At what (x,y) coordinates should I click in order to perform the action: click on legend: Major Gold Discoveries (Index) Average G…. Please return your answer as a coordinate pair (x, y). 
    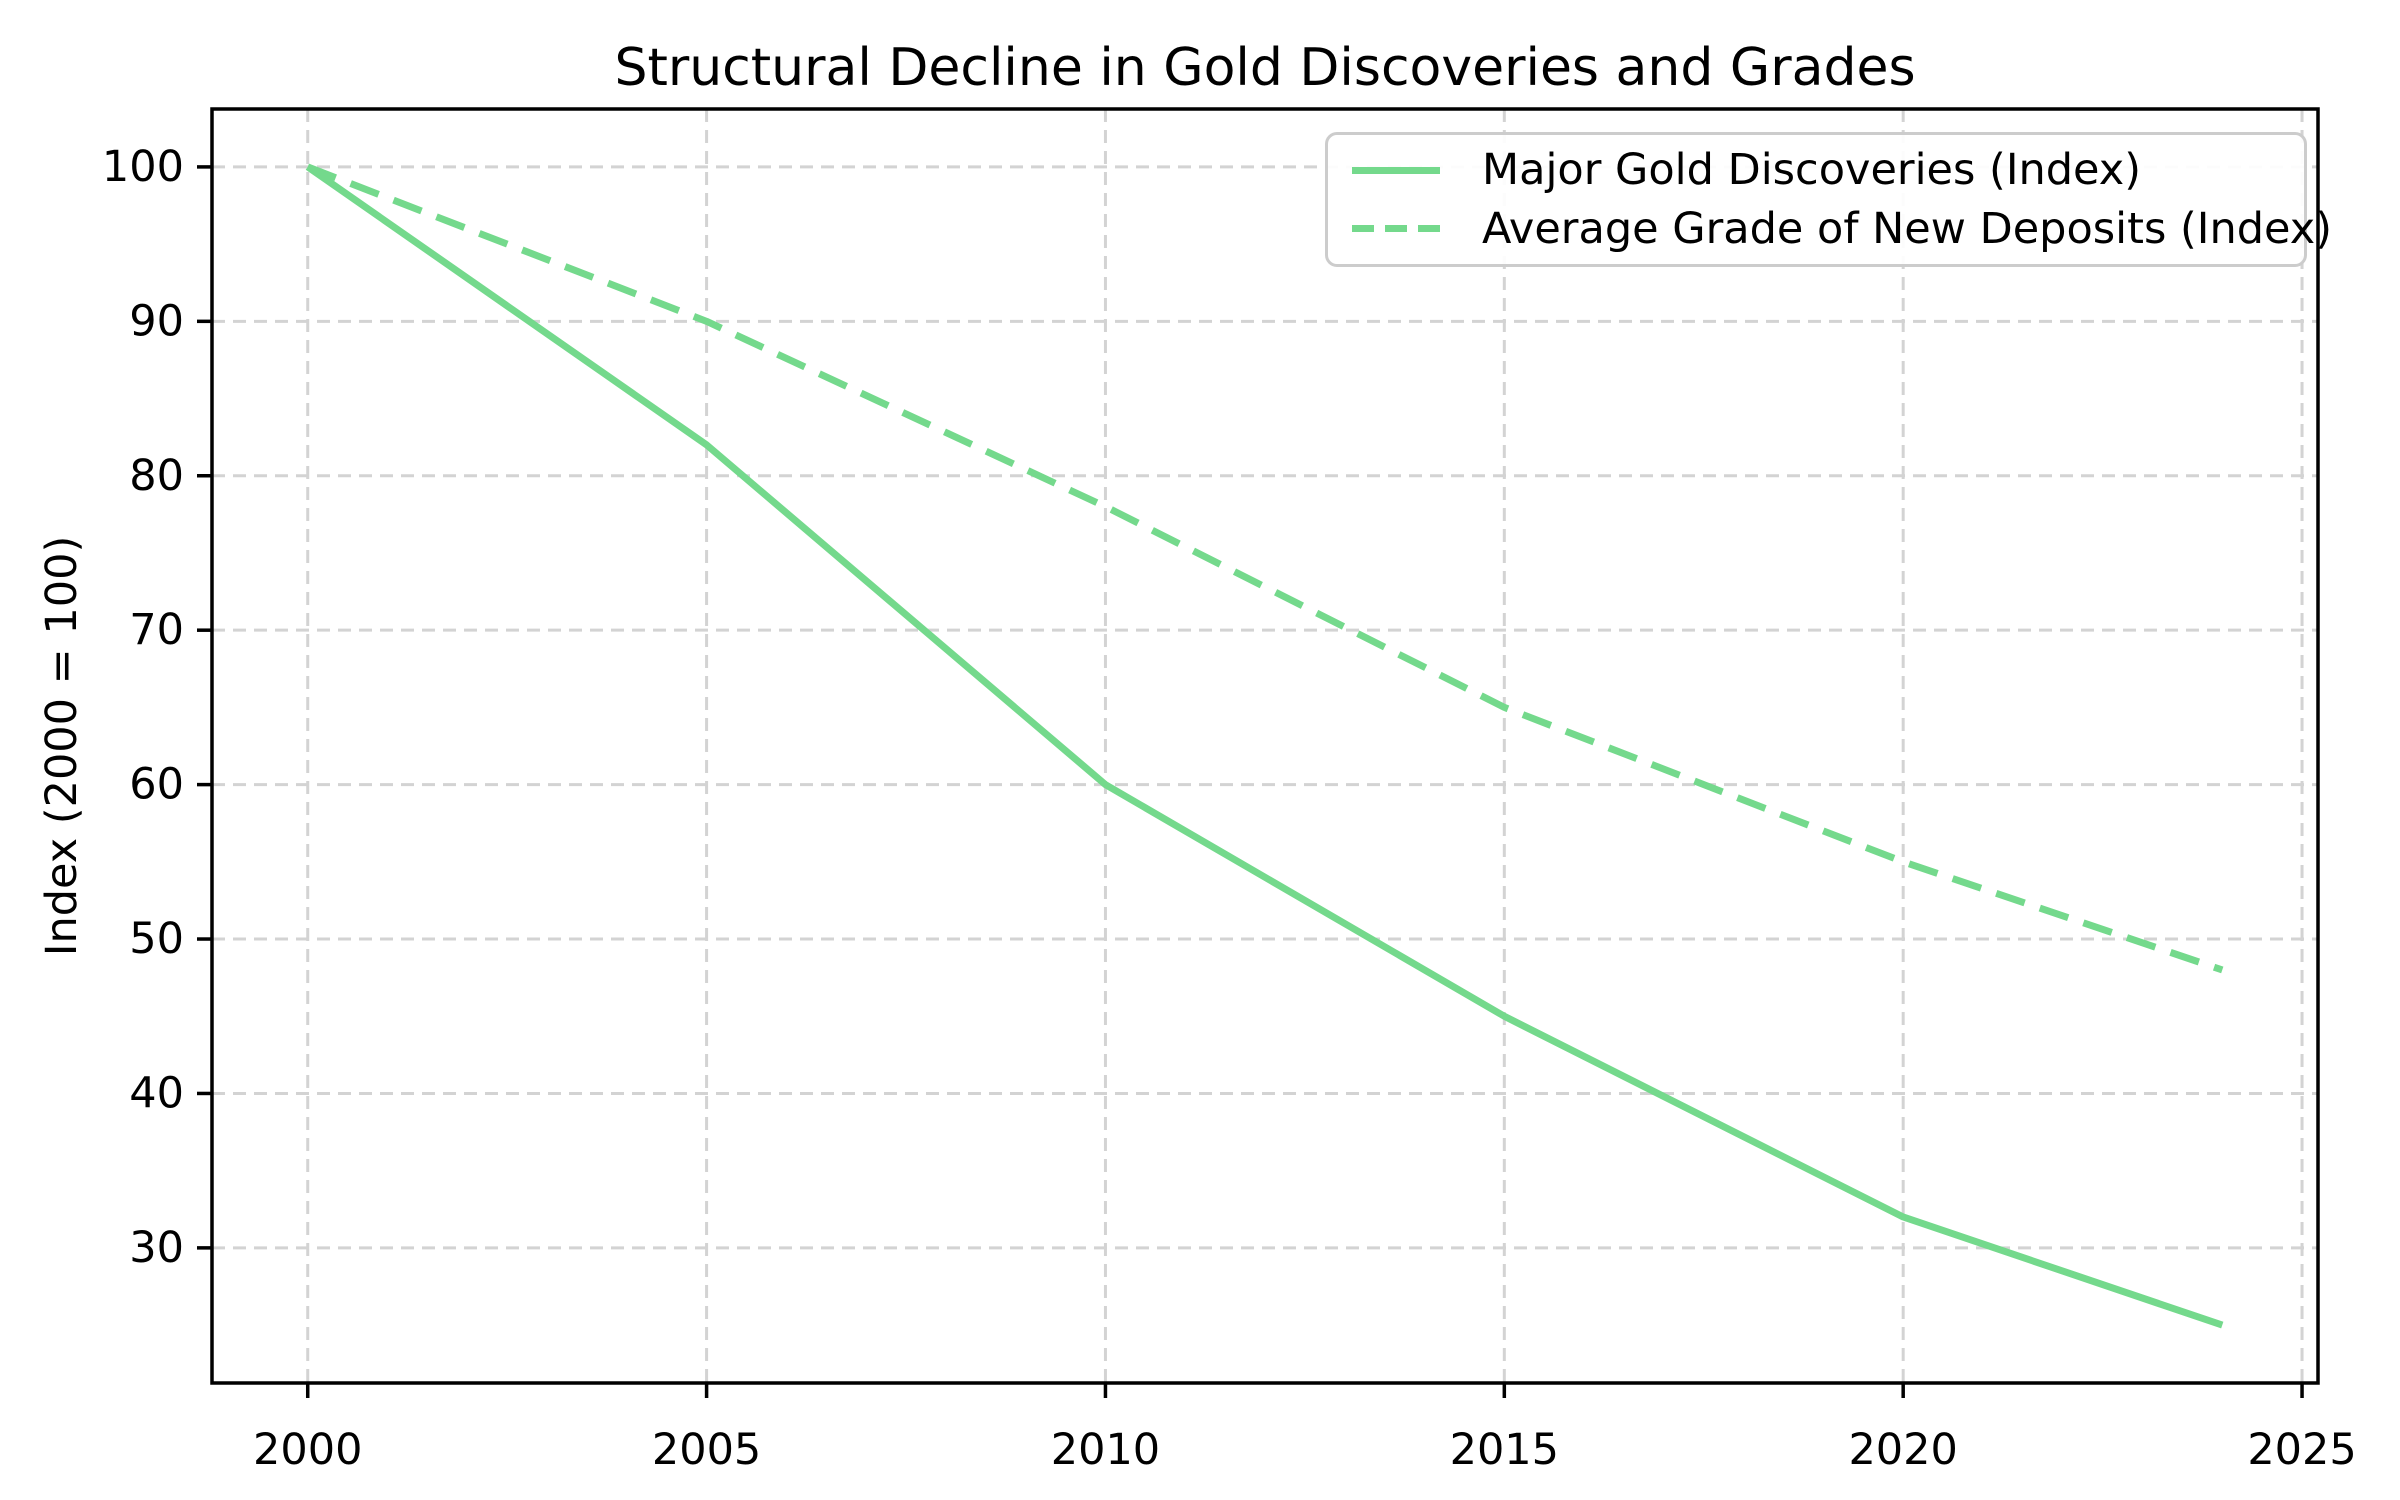
    Looking at the image, I should click on (1828, 199).